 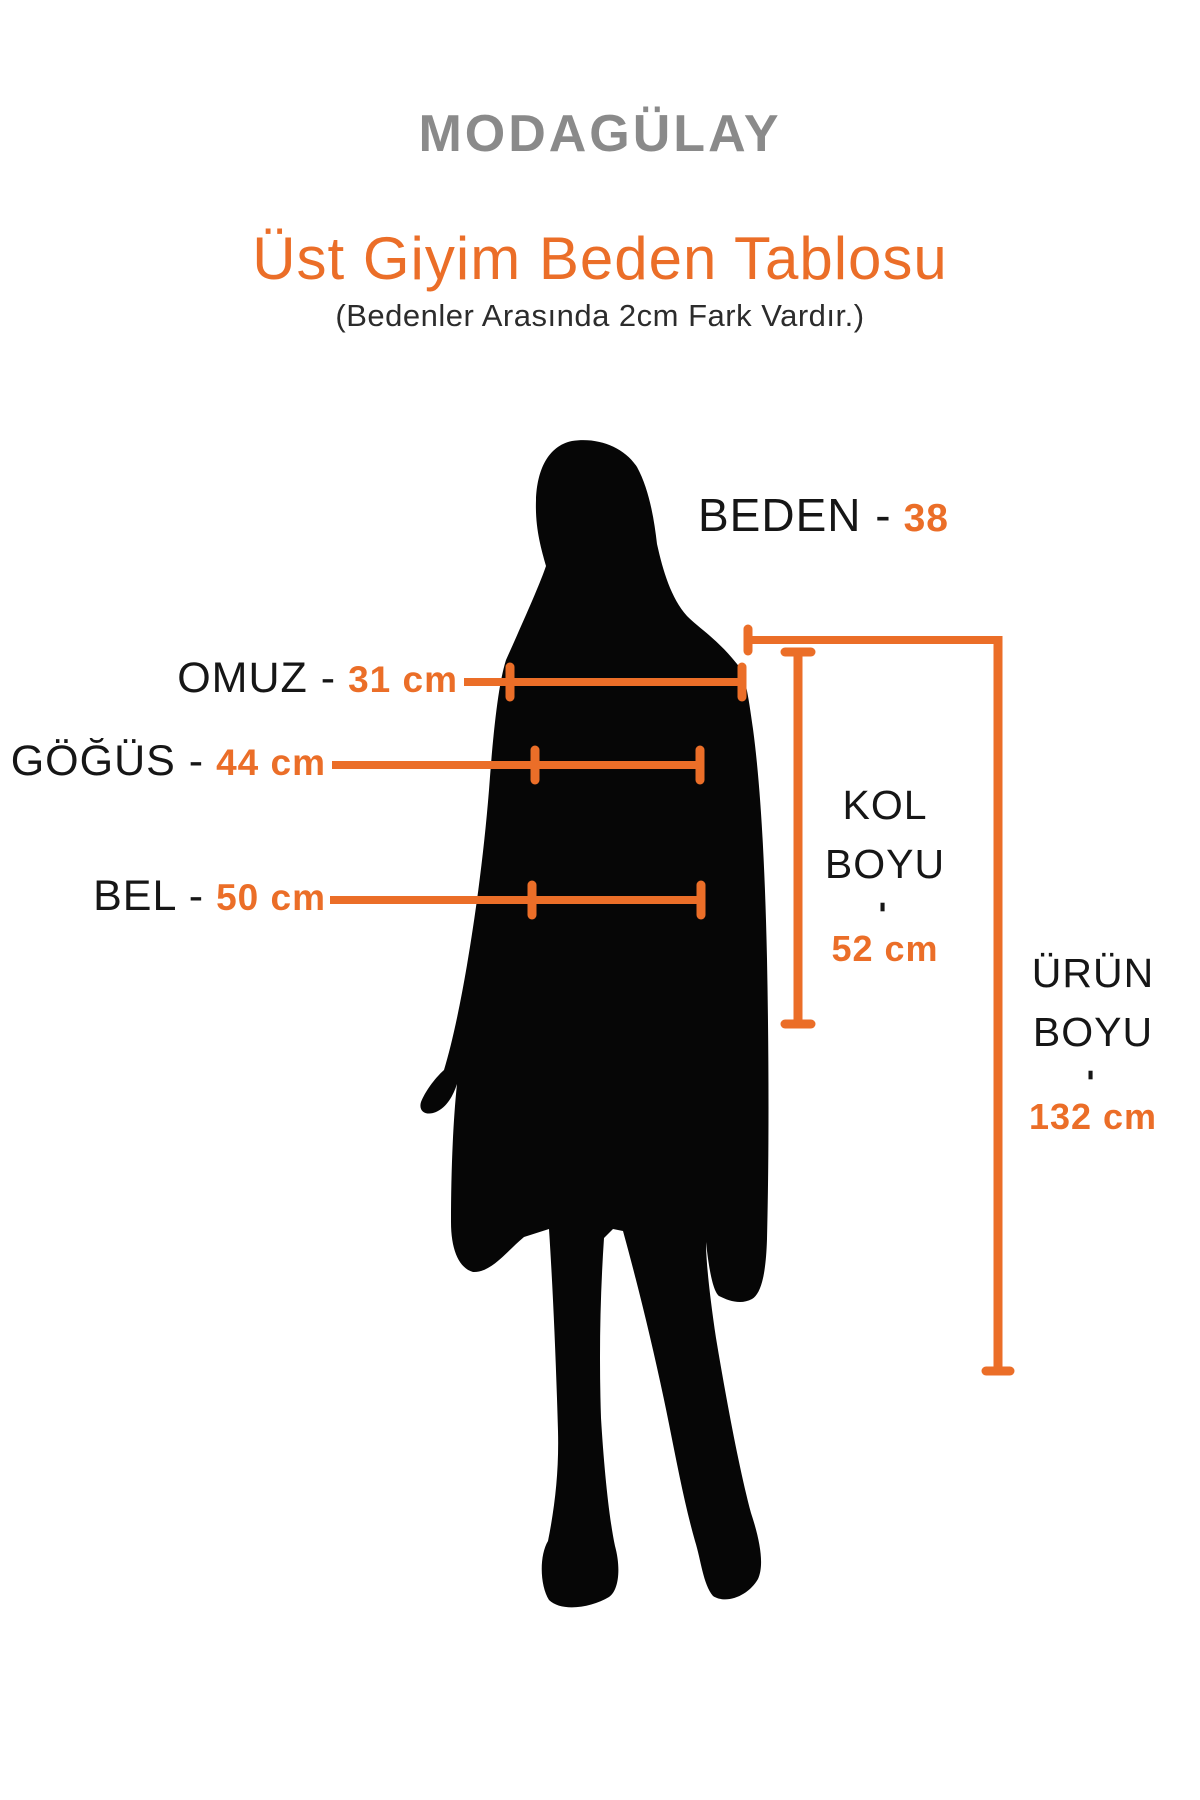 I want to click on bel-annotation: BEL - 50 cm, so click(x=209, y=896).